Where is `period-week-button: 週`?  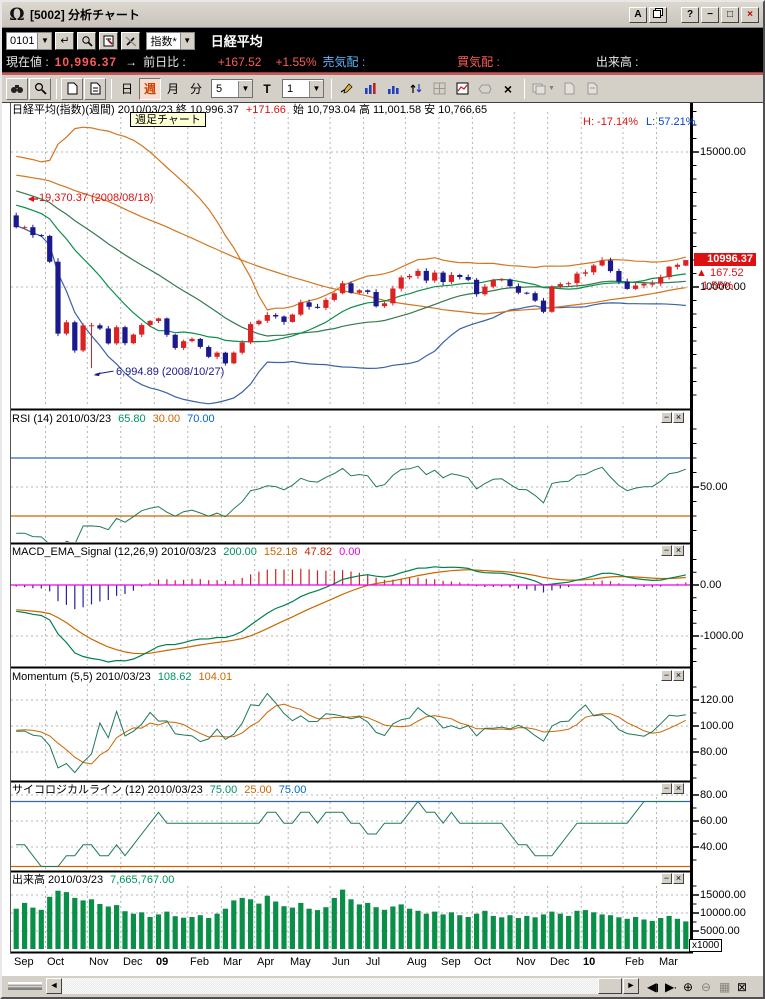
period-week-button: 週 is located at coordinates (150, 88).